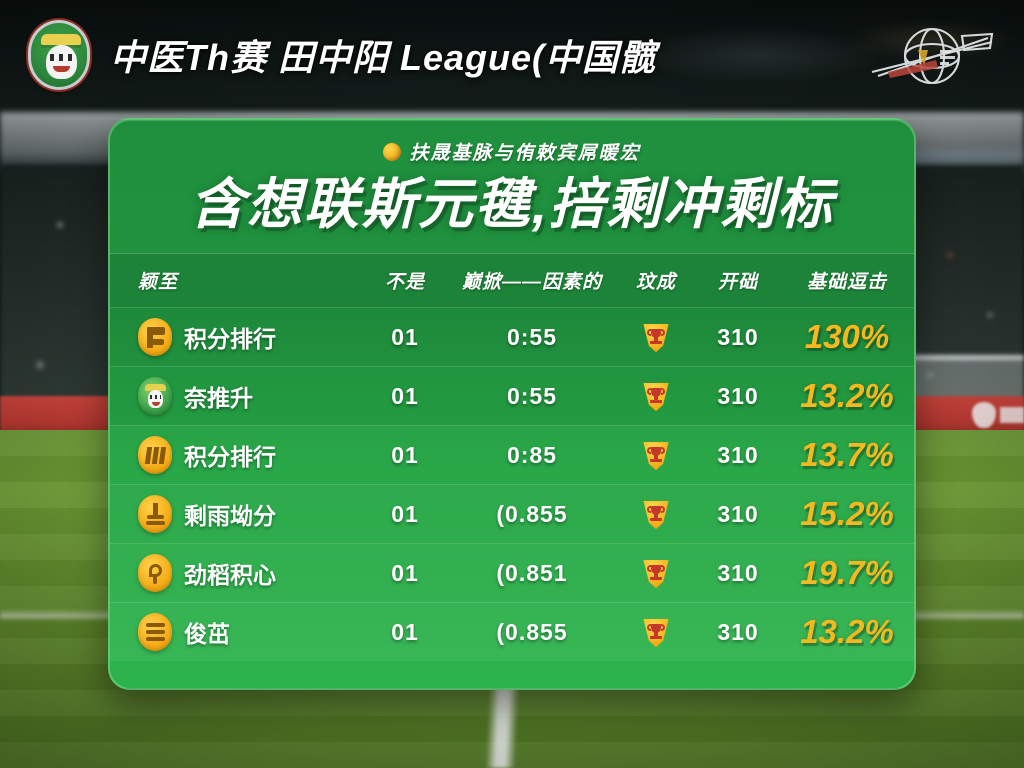 Image resolution: width=1024 pixels, height=768 pixels. Describe the element at coordinates (525, 153) in the screenshot. I see `card-kicker-text: 扶晟基脉与侑敕宾屌暖宏` at that location.